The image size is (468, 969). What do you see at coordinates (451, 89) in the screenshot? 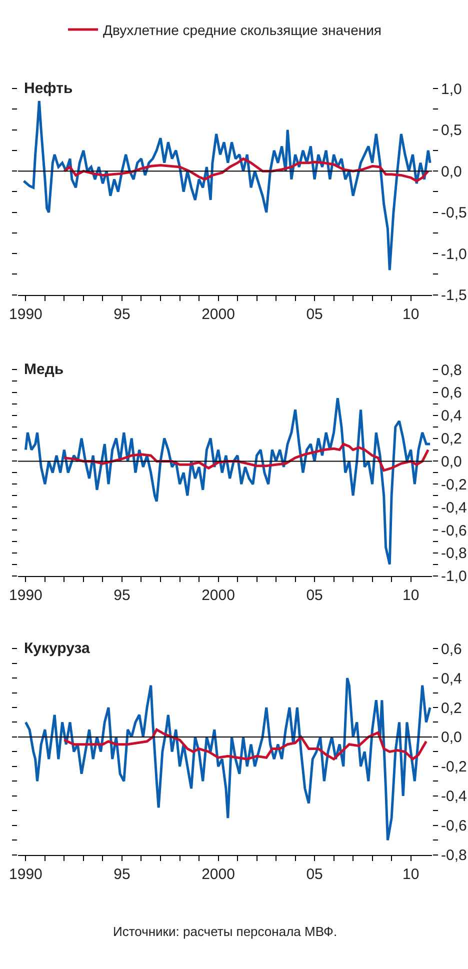
I see `y-tick-label: 1,0` at bounding box center [451, 89].